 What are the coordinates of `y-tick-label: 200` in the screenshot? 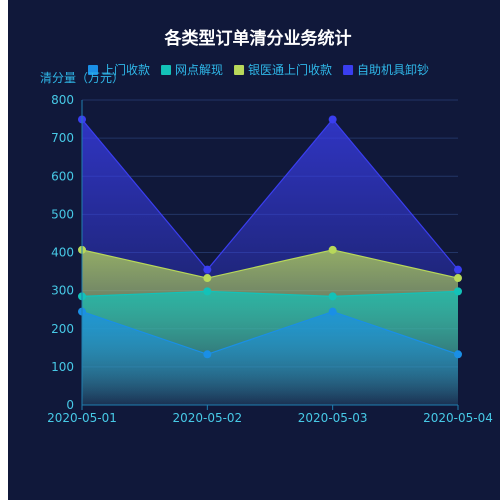 It's located at (62, 329).